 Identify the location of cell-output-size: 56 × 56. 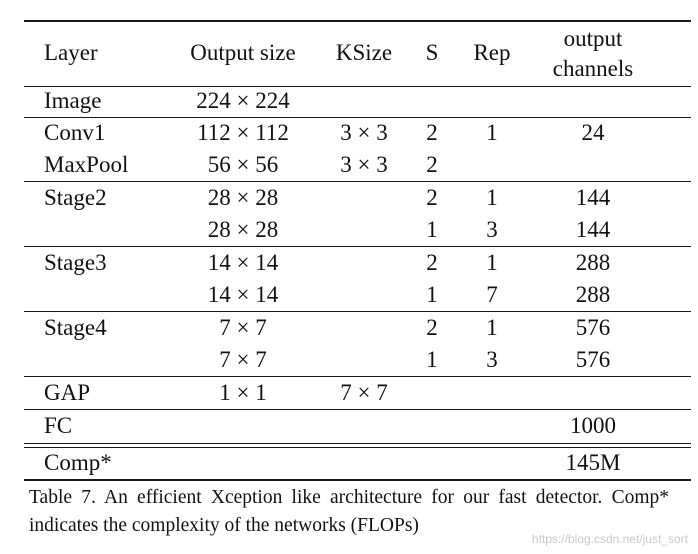
(243, 164).